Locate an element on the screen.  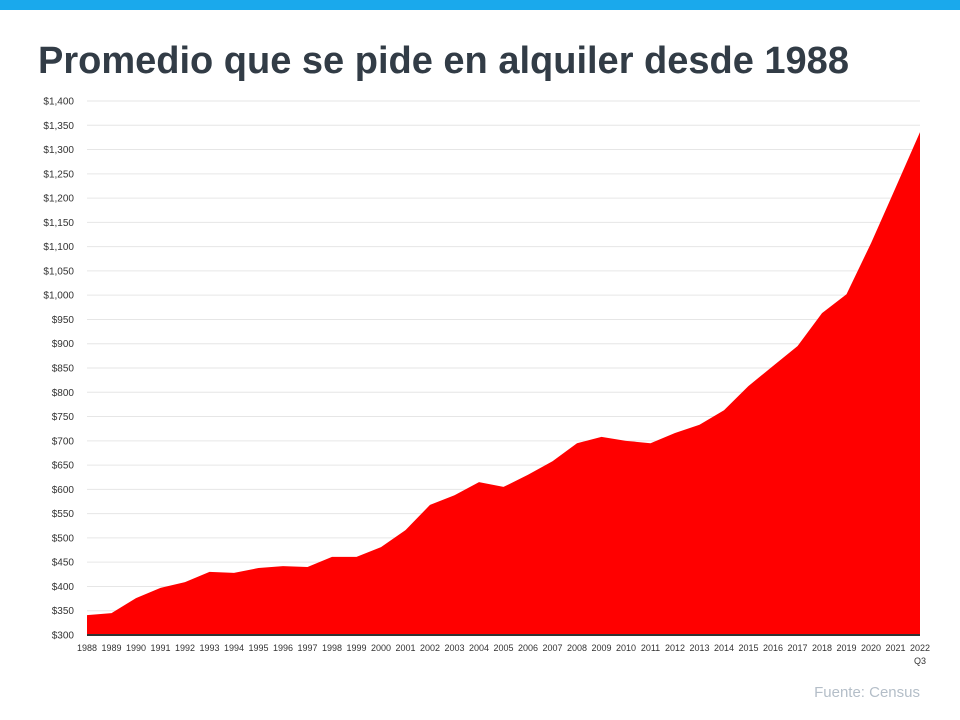
x-tick-label: 2022 is located at coordinates (920, 648).